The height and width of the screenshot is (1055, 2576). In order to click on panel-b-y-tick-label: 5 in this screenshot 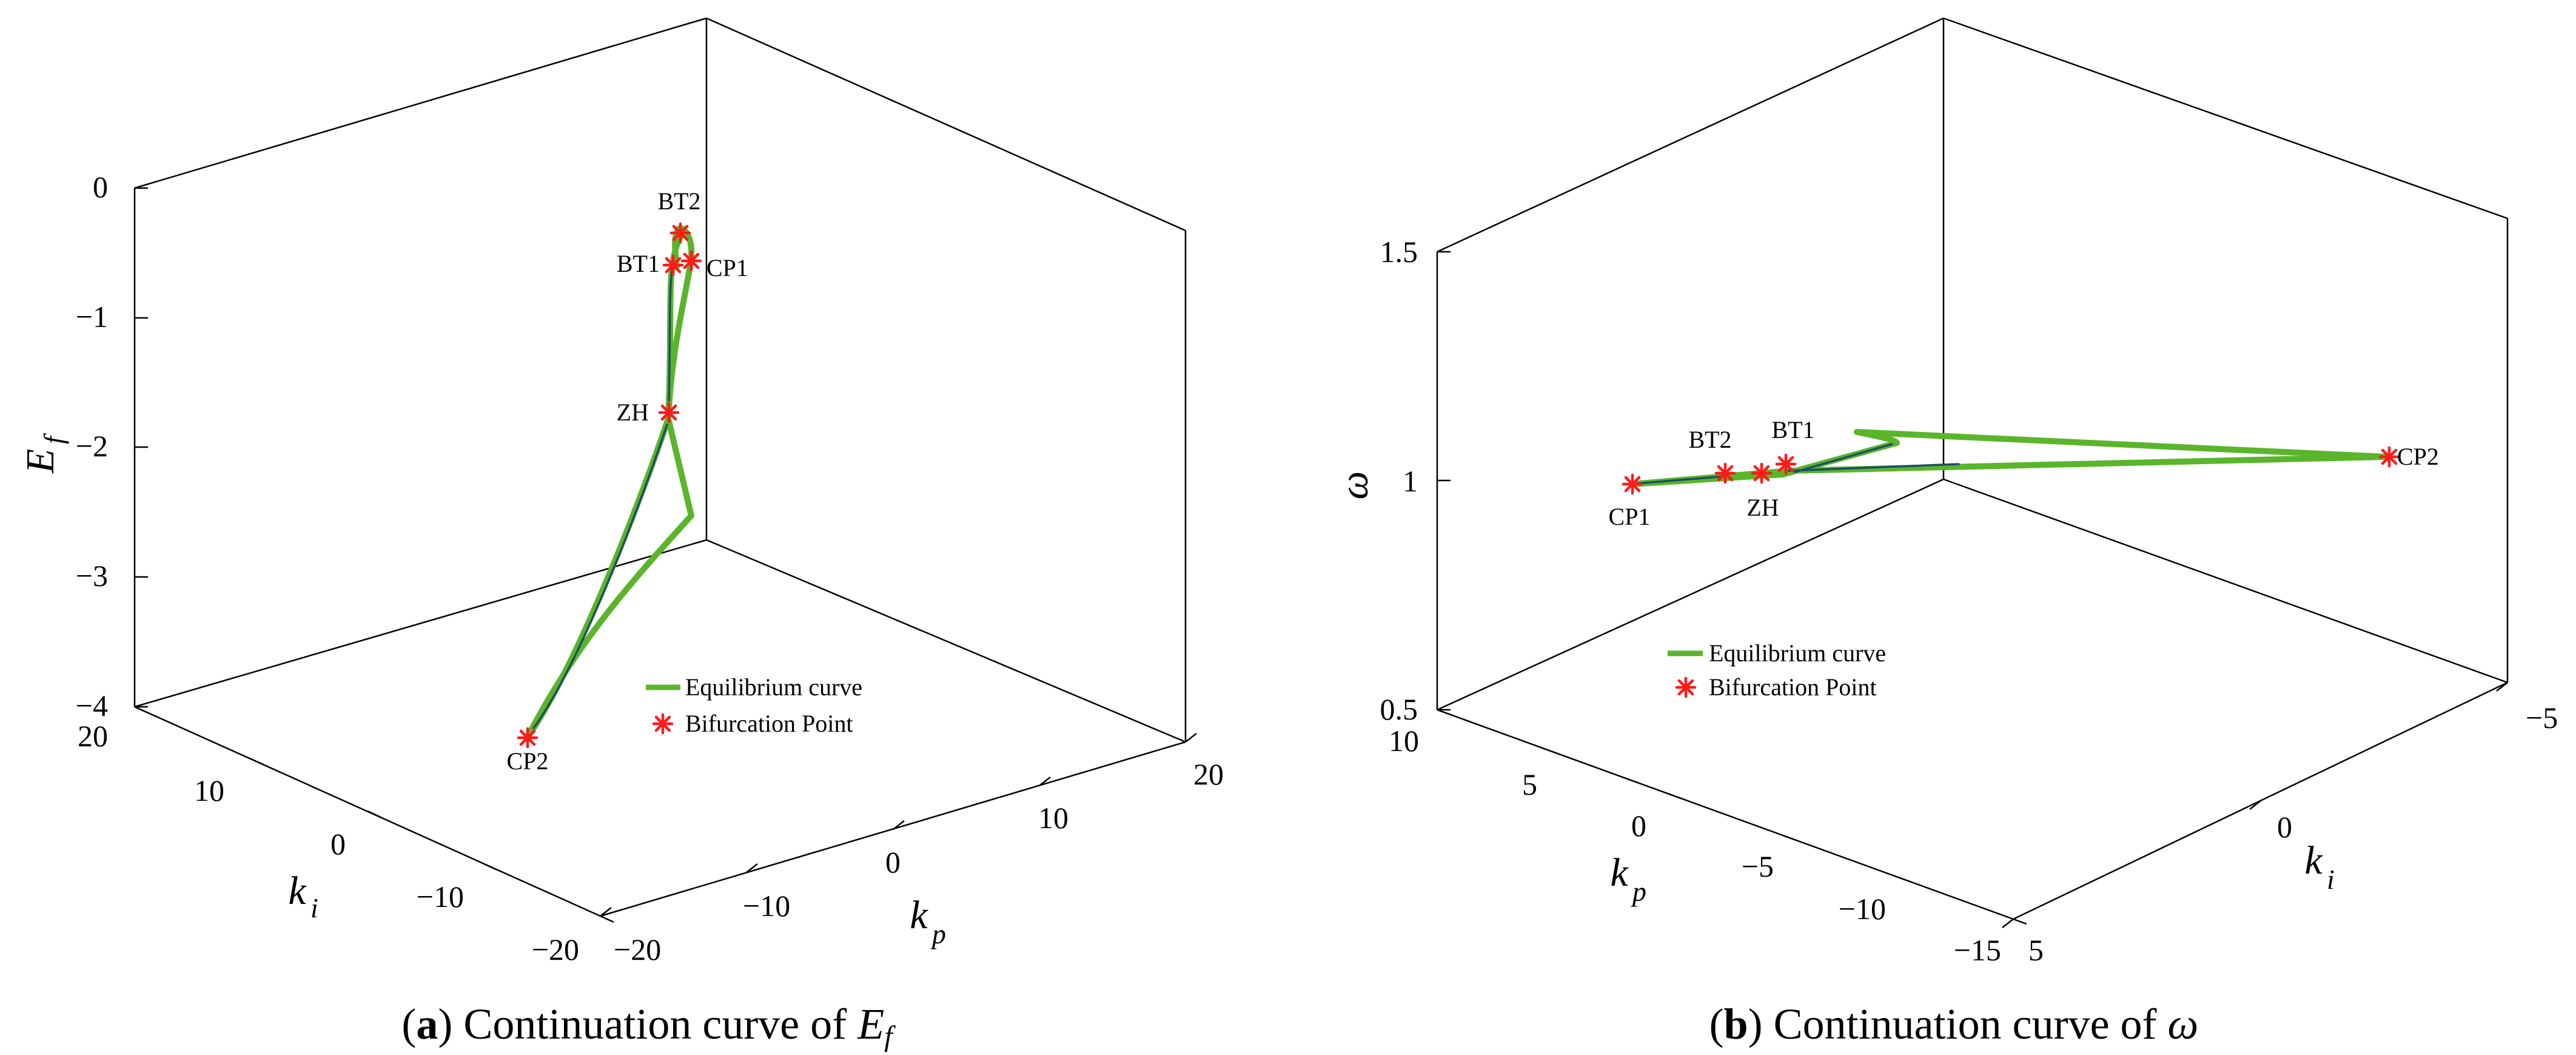, I will do `click(2036, 950)`.